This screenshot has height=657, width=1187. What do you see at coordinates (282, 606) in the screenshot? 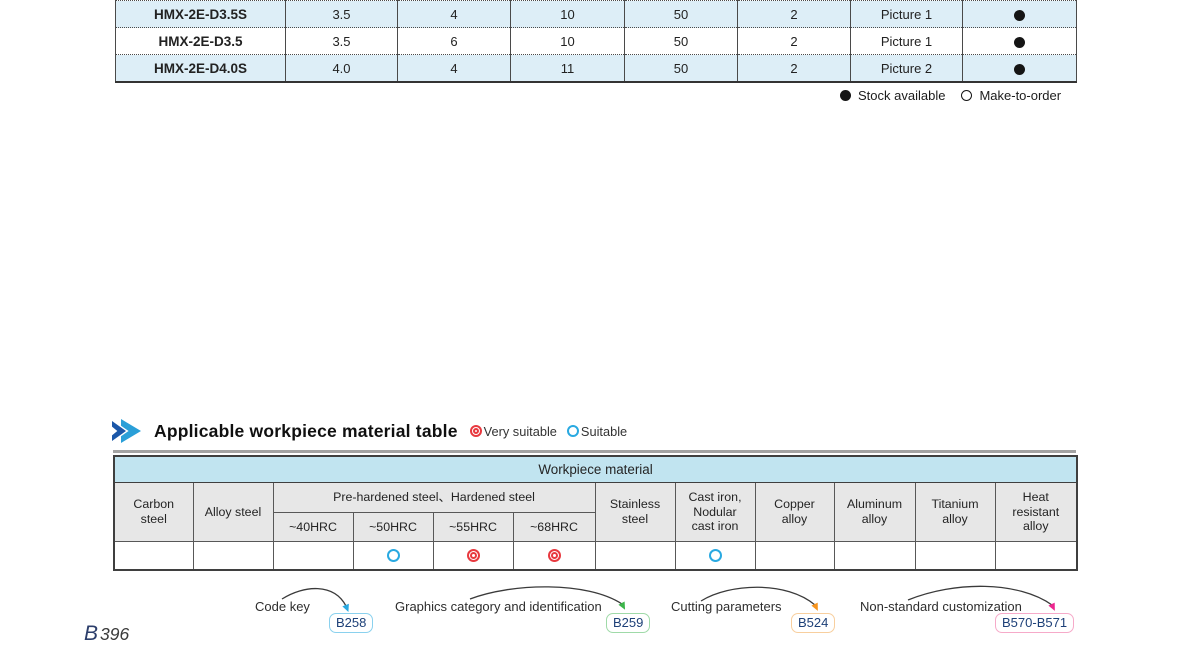
I see `ref-label-code-key: Code key` at bounding box center [282, 606].